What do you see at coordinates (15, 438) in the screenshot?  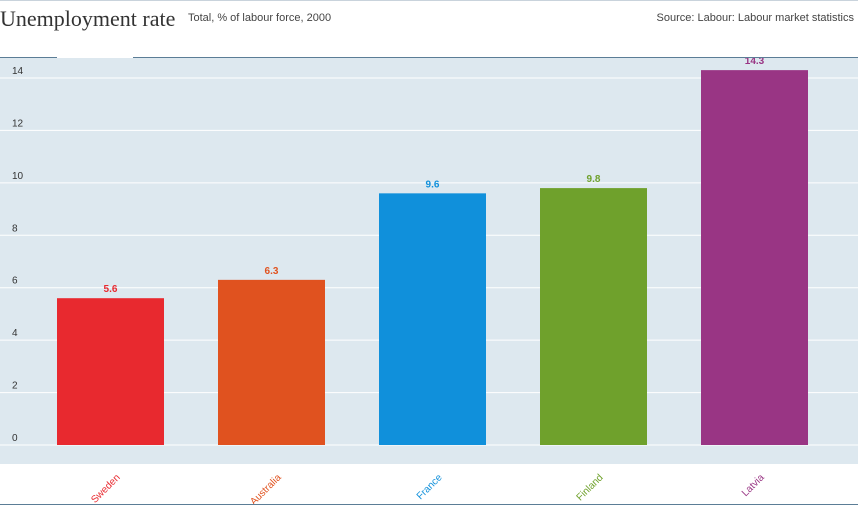 I see `y-tick-label: 0` at bounding box center [15, 438].